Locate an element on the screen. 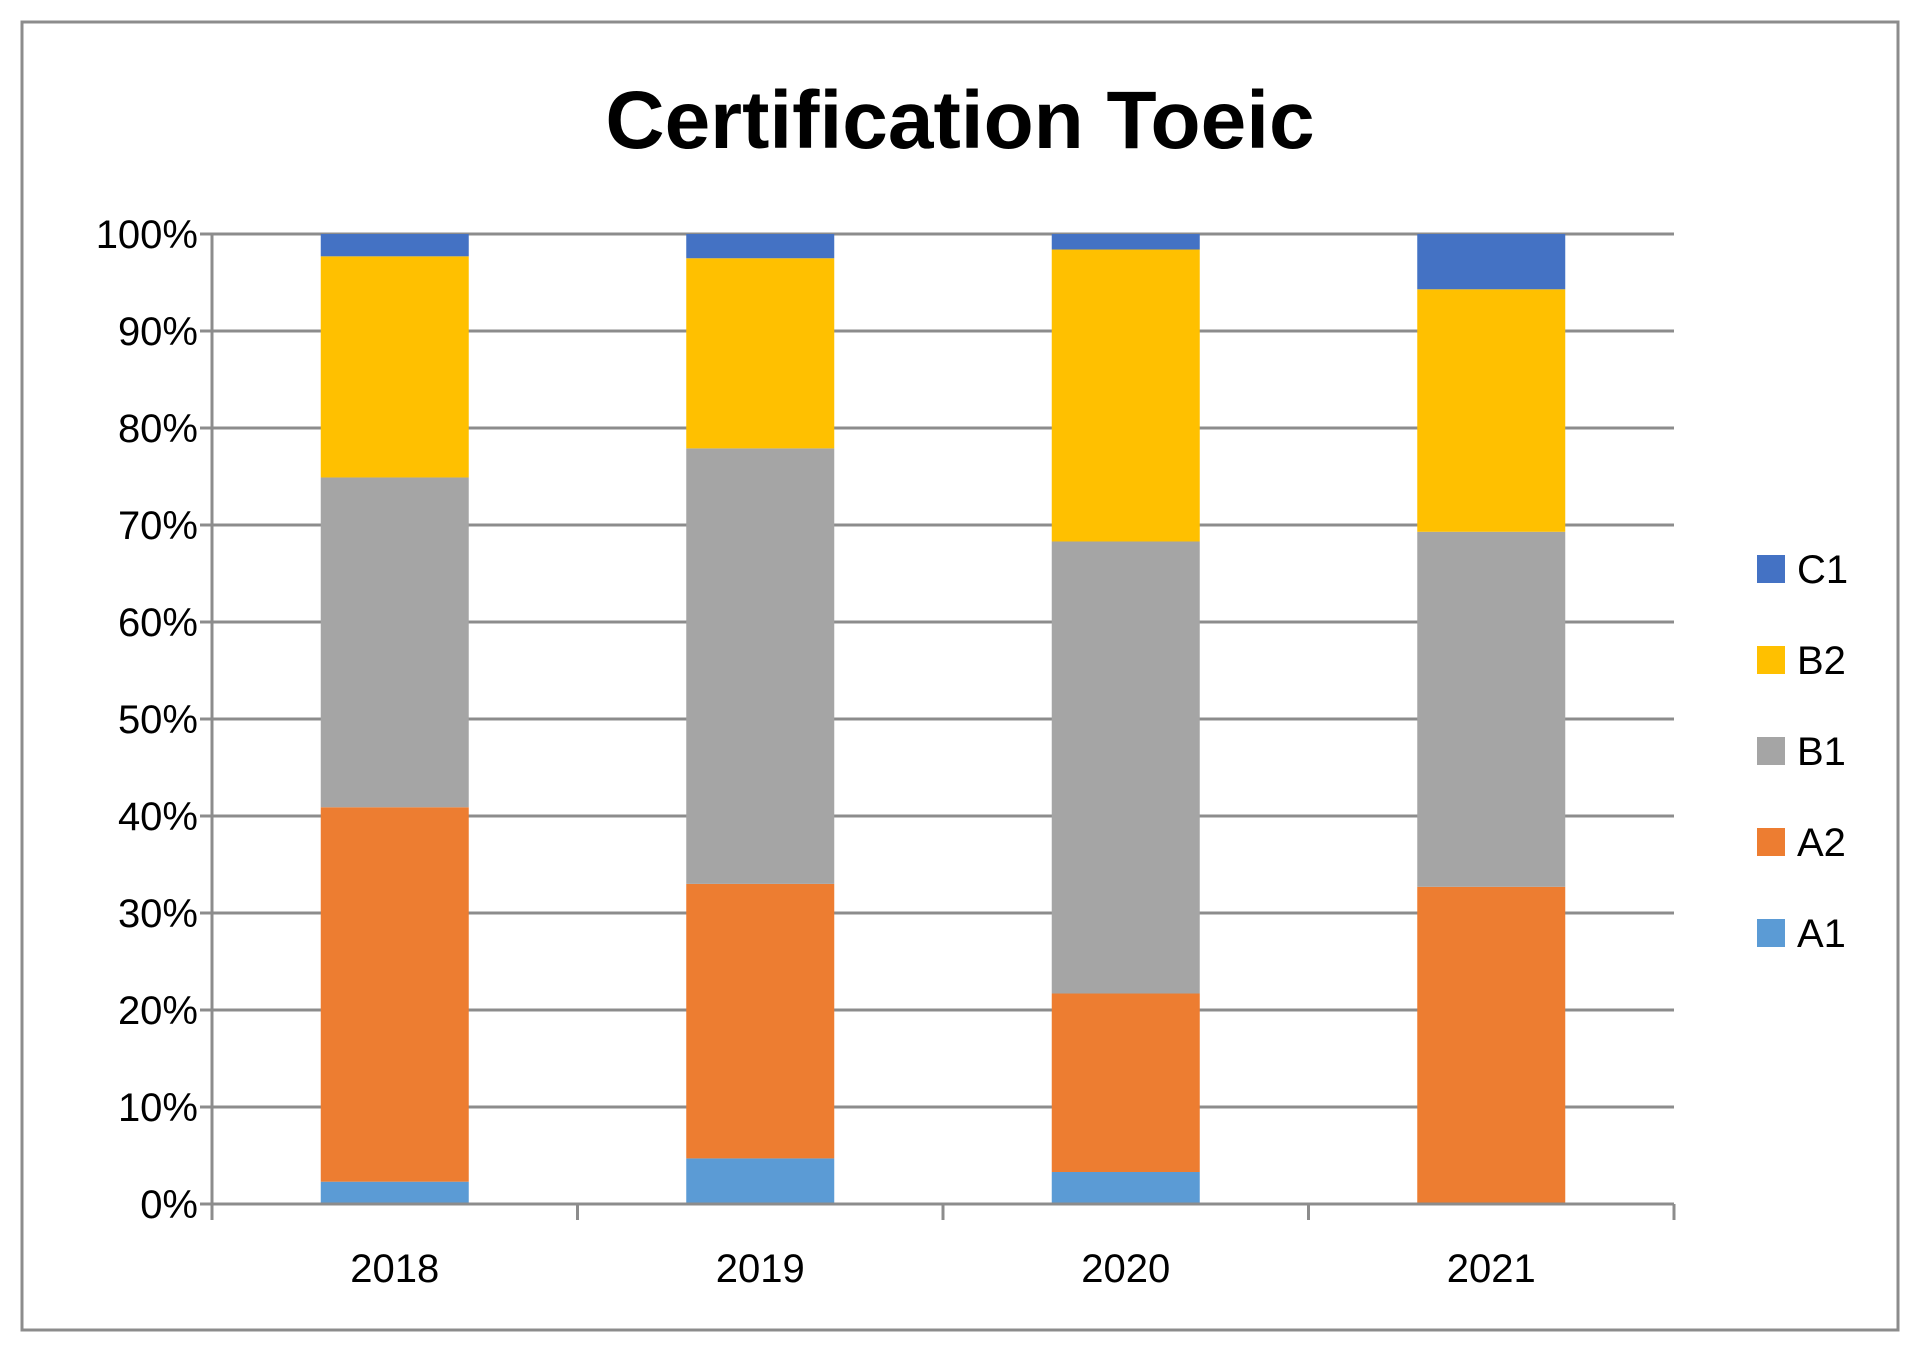 This screenshot has width=1920, height=1355. bar-segment-b1-2018 is located at coordinates (394, 642).